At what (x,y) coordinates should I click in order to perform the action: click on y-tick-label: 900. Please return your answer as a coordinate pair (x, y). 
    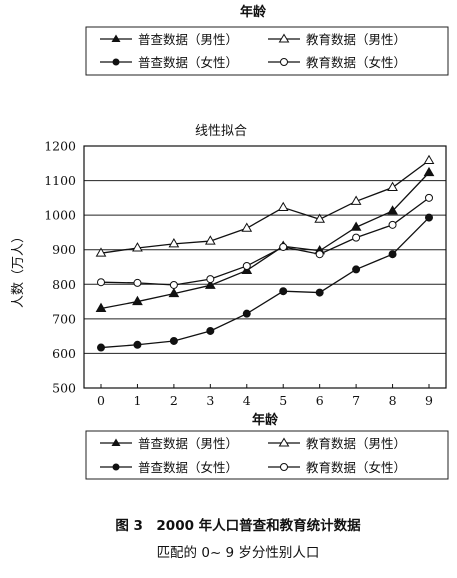
    Looking at the image, I should click on (64, 249).